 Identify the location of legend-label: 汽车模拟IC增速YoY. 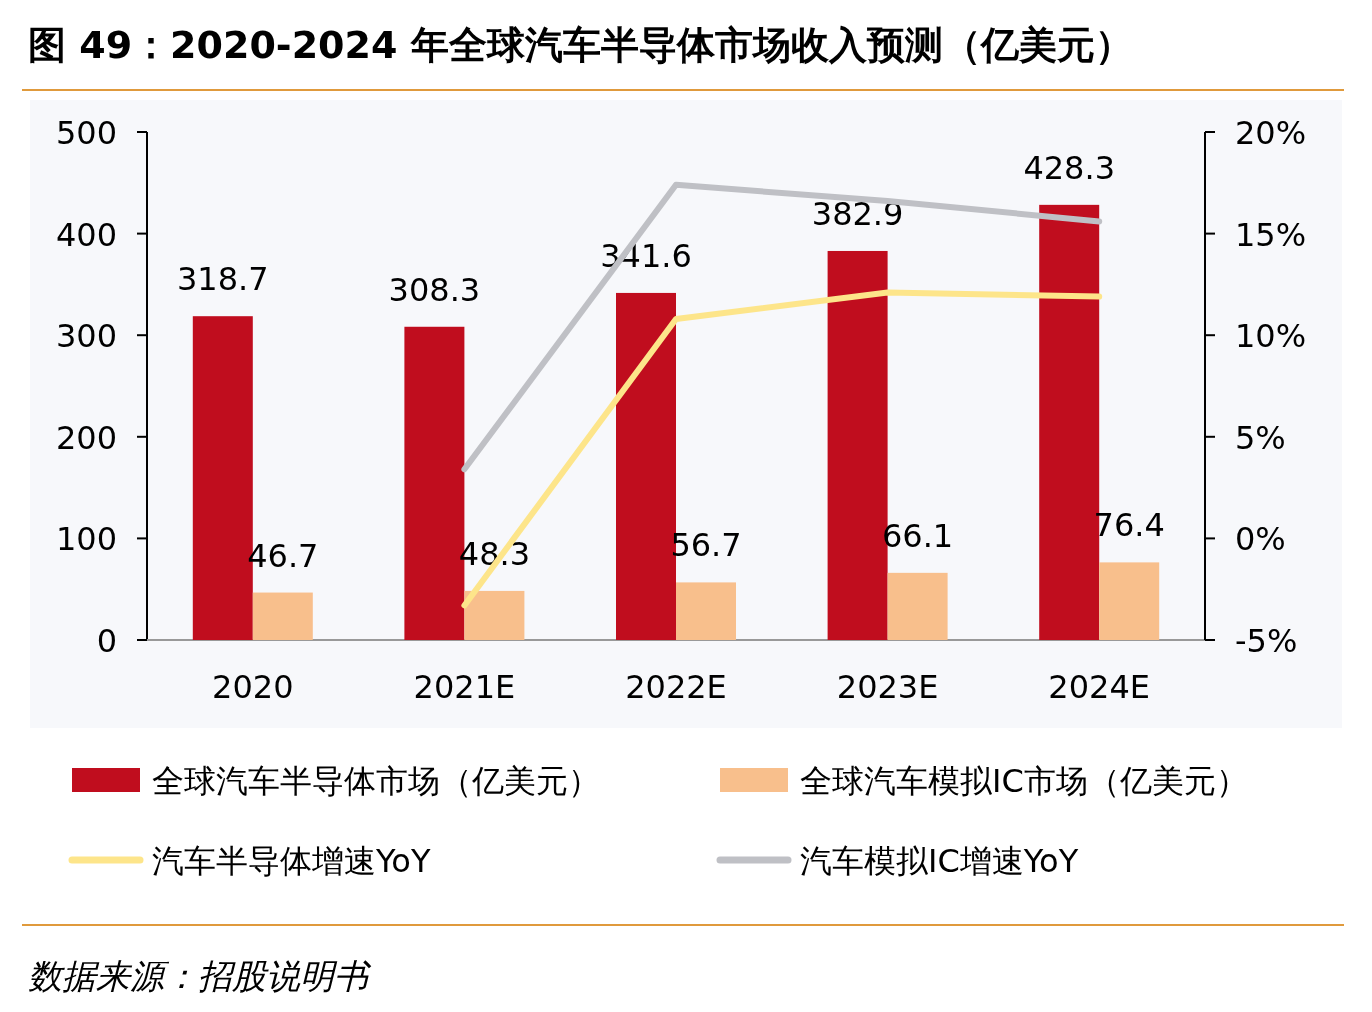
(939, 861).